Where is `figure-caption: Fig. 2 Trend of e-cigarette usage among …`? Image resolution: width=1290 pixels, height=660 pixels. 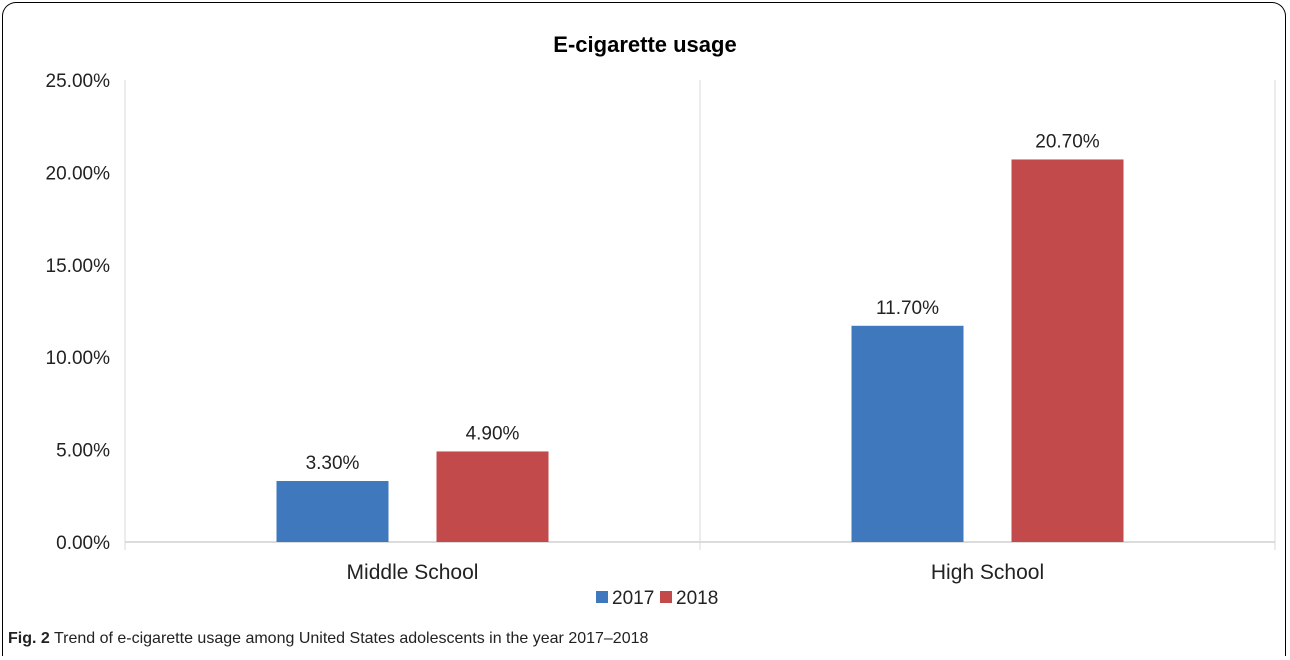 figure-caption: Fig. 2 Trend of e-cigarette usage among … is located at coordinates (328, 639).